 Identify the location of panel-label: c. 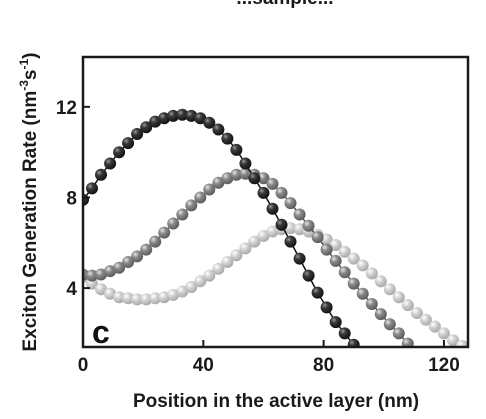
(101, 332).